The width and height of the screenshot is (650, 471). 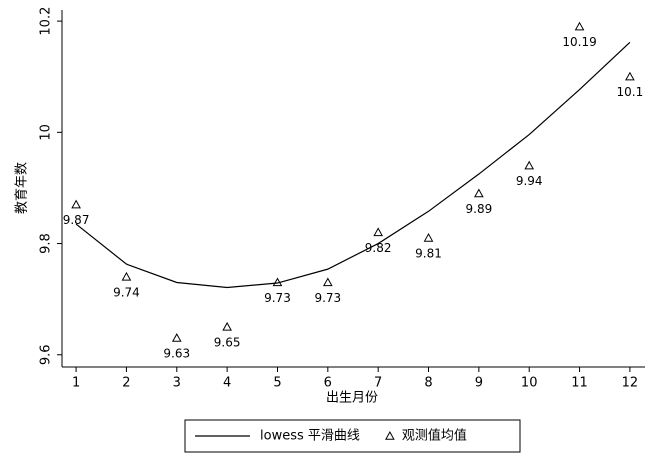 I want to click on x-tick-label: 8, so click(x=428, y=383).